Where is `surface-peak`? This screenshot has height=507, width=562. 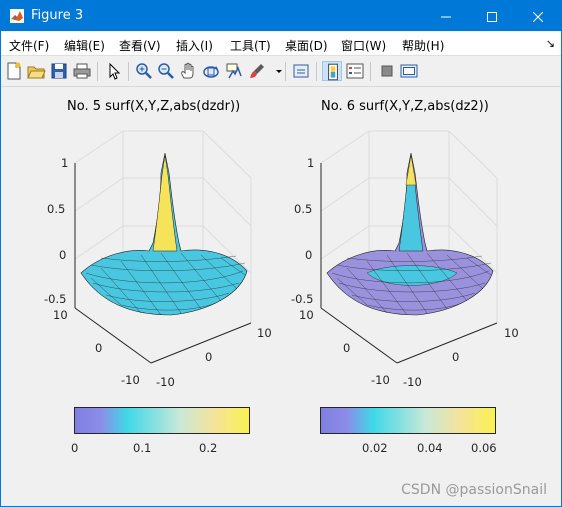
surface-peak is located at coordinates (165, 203).